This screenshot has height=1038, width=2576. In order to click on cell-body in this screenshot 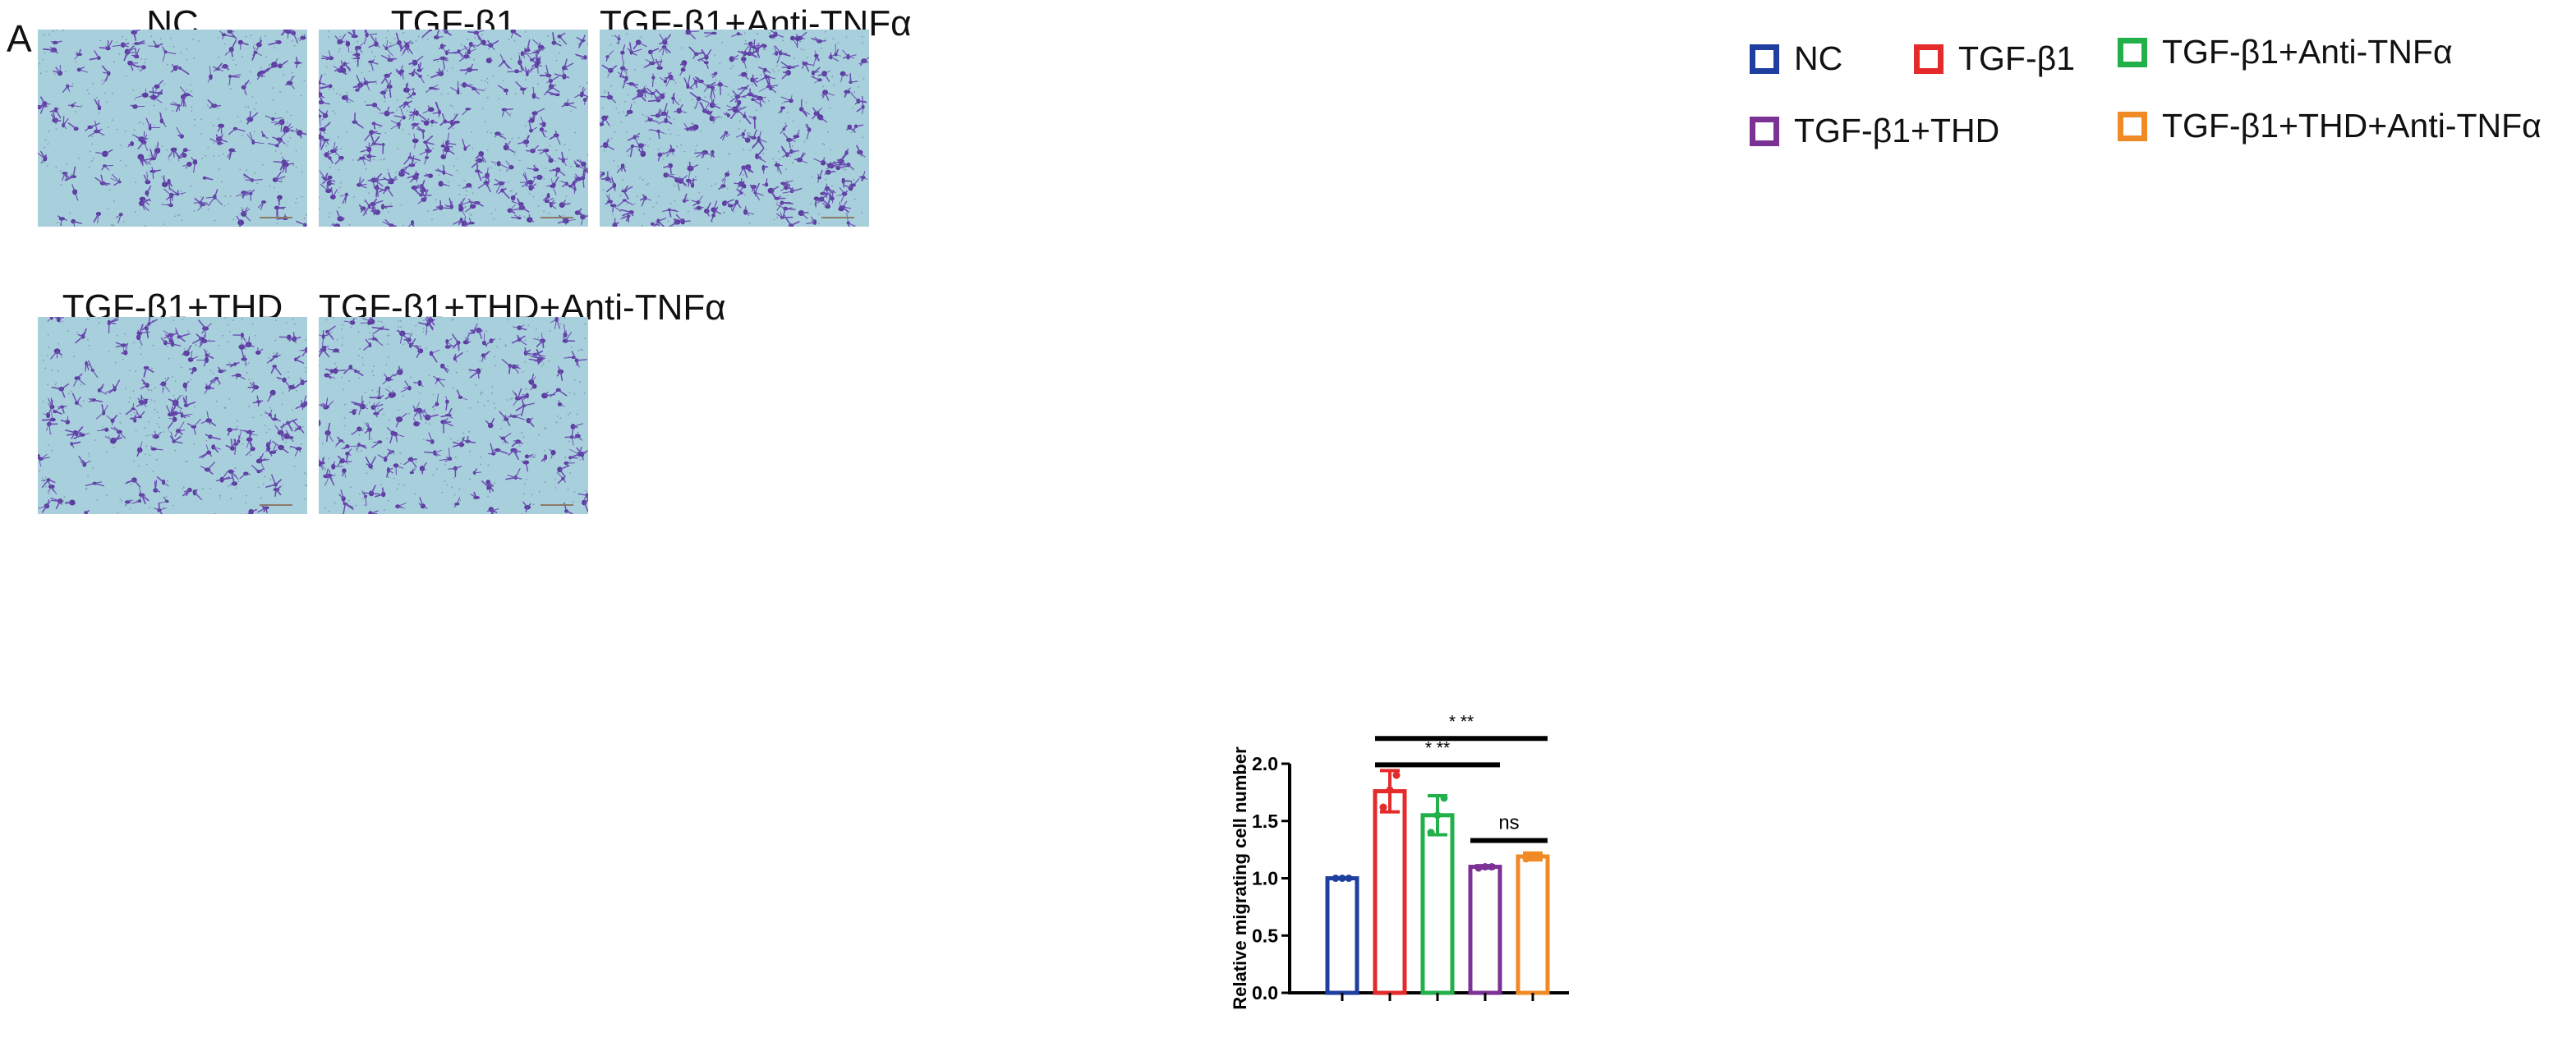, I will do `click(51, 318)`.